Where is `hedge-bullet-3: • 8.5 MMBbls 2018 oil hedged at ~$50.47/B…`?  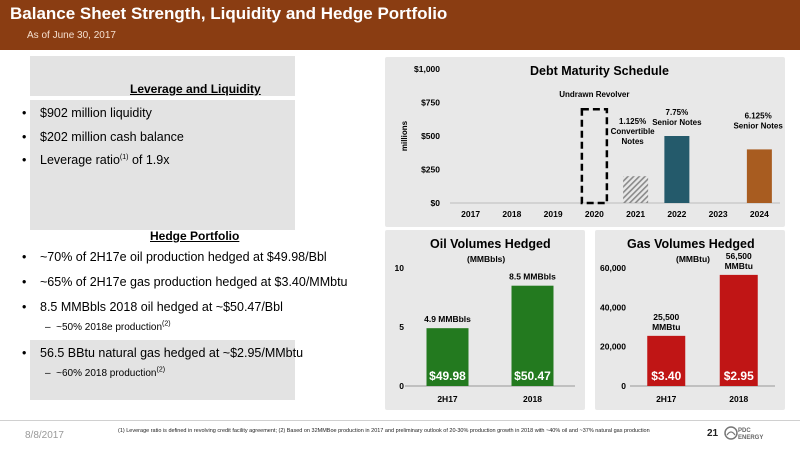
hedge-bullet-3: • 8.5 MMBbls 2018 oil hedged at ~$50.47/B… is located at coordinates (152, 307).